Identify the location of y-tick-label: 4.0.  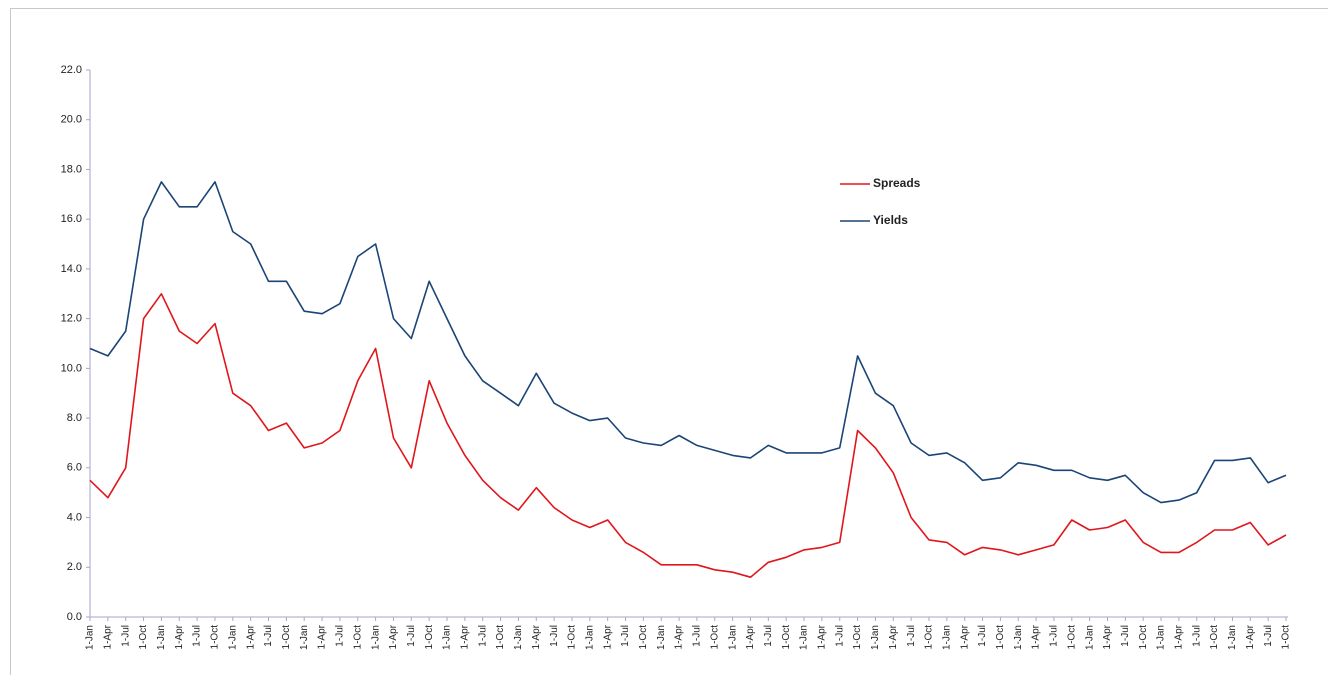
(74, 517).